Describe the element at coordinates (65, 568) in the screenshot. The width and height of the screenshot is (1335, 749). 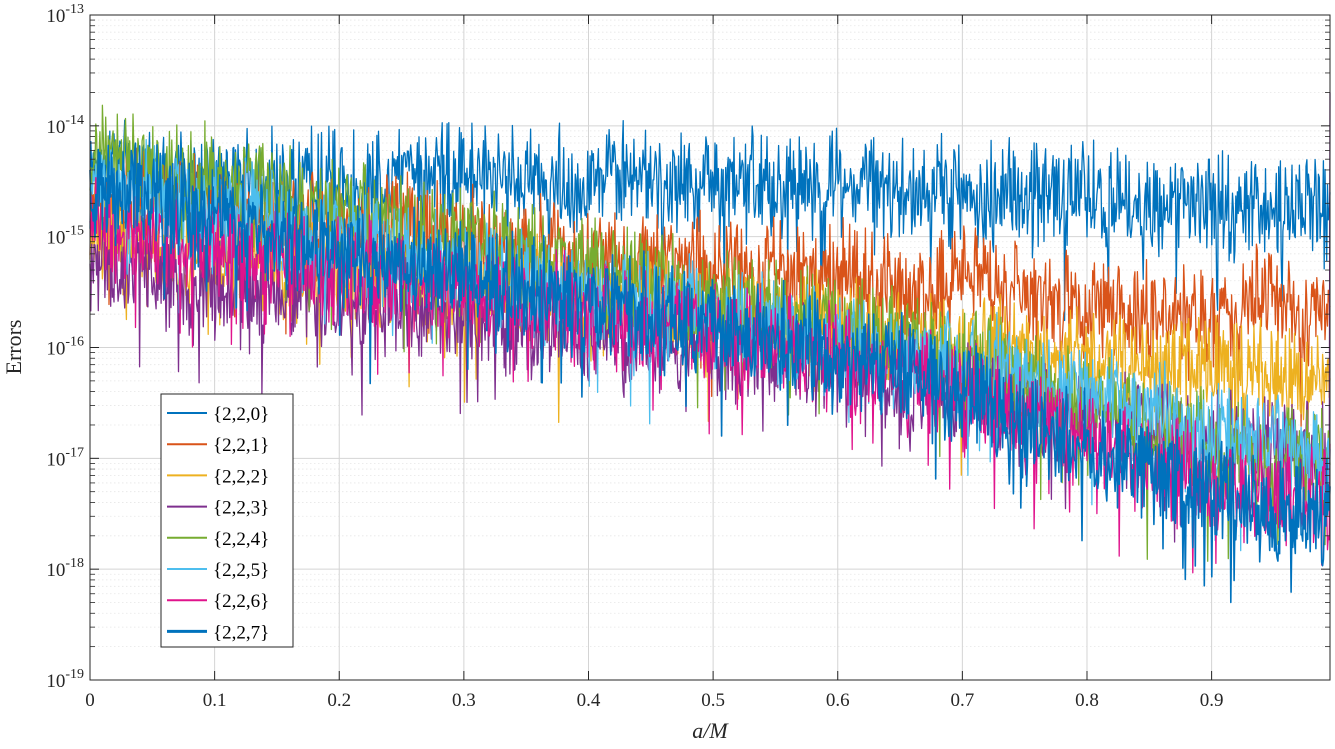
I see `y-tick-label: 10-18` at that location.